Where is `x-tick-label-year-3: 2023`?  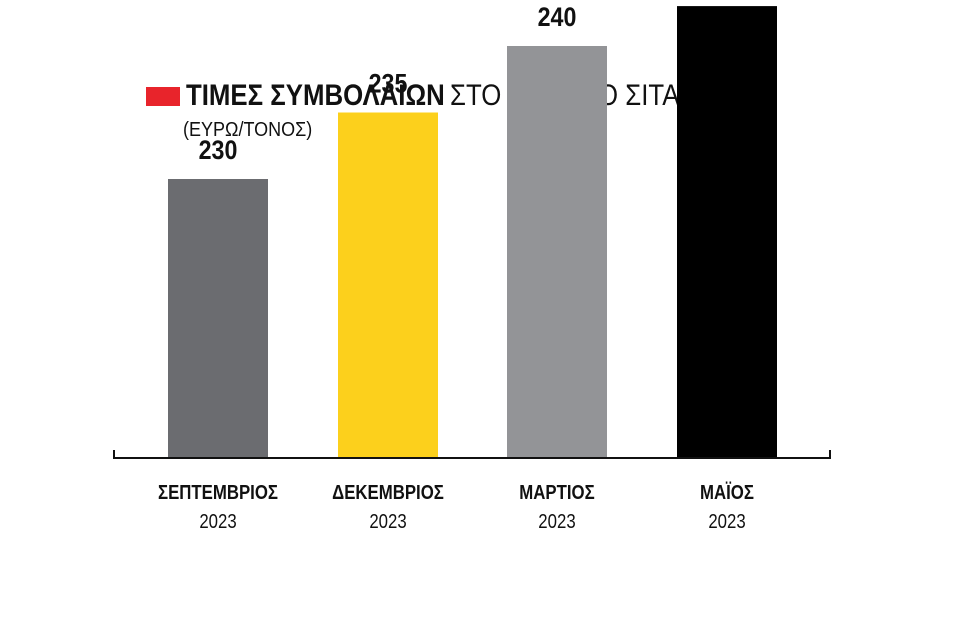 x-tick-label-year-3: 2023 is located at coordinates (556, 521).